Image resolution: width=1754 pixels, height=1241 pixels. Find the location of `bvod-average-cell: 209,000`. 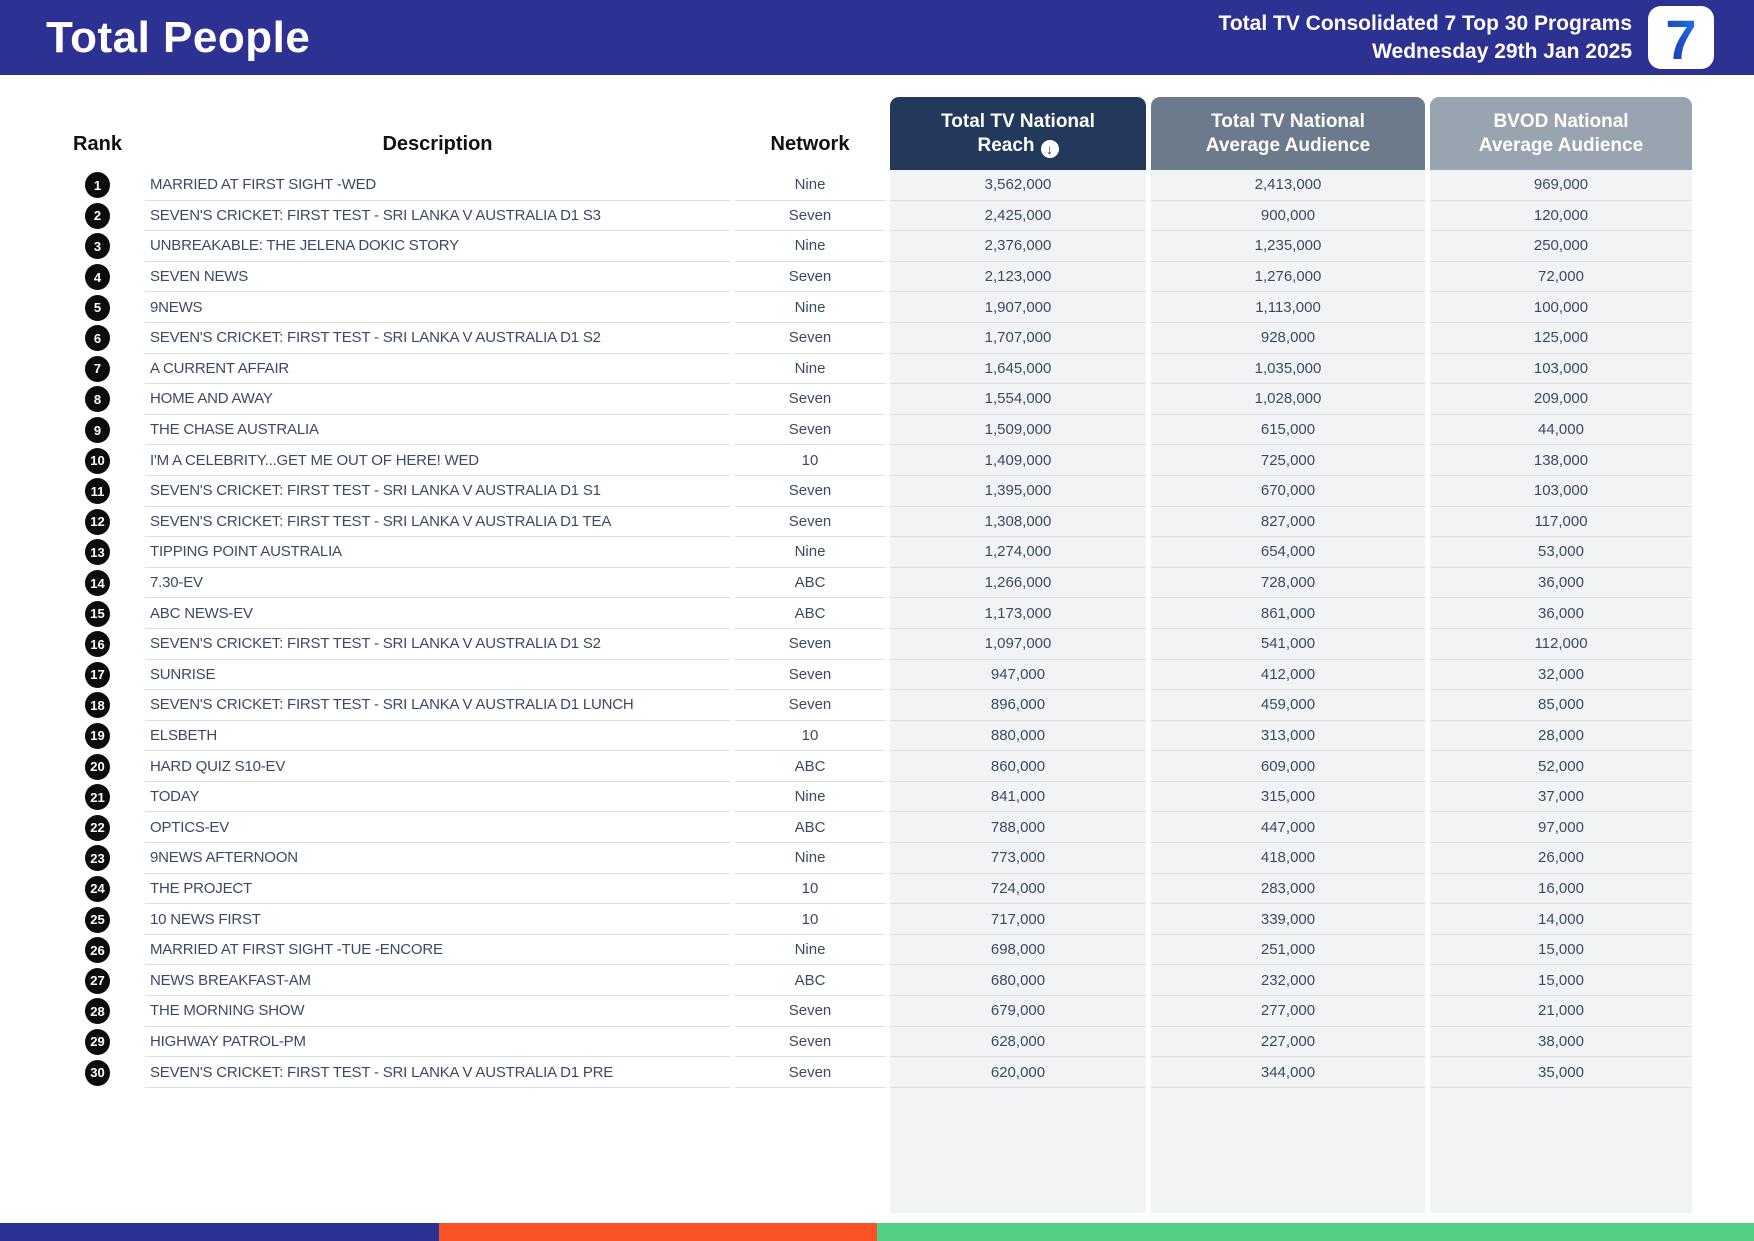

bvod-average-cell: 209,000 is located at coordinates (1561, 399).